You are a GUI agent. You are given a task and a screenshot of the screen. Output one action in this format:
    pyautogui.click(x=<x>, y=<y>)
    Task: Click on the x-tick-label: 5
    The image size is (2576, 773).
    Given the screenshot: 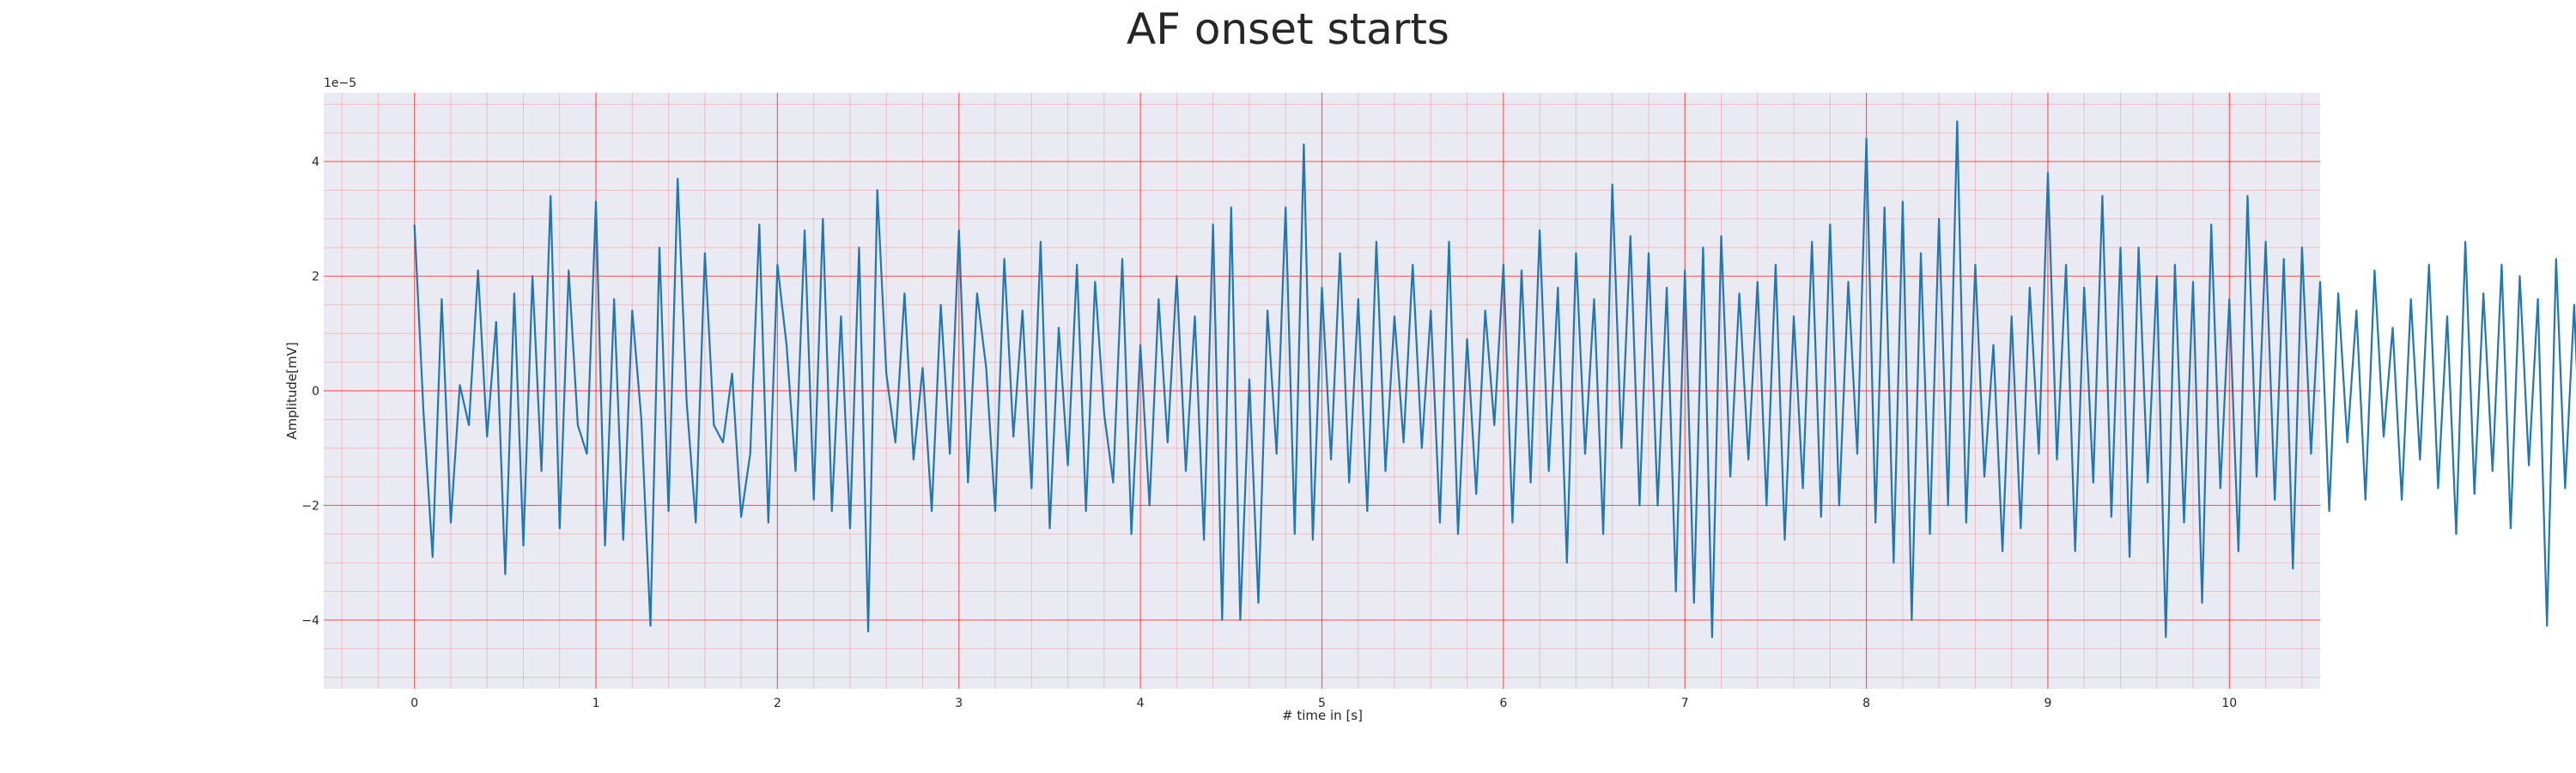 What is the action you would take?
    pyautogui.click(x=1322, y=703)
    